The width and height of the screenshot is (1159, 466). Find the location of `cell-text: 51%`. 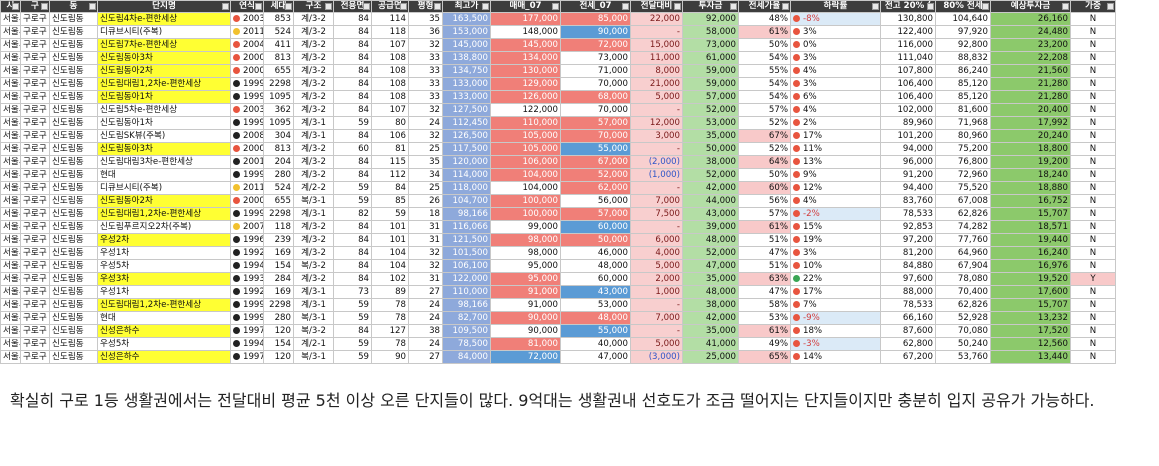

cell-text: 51% is located at coordinates (778, 239).